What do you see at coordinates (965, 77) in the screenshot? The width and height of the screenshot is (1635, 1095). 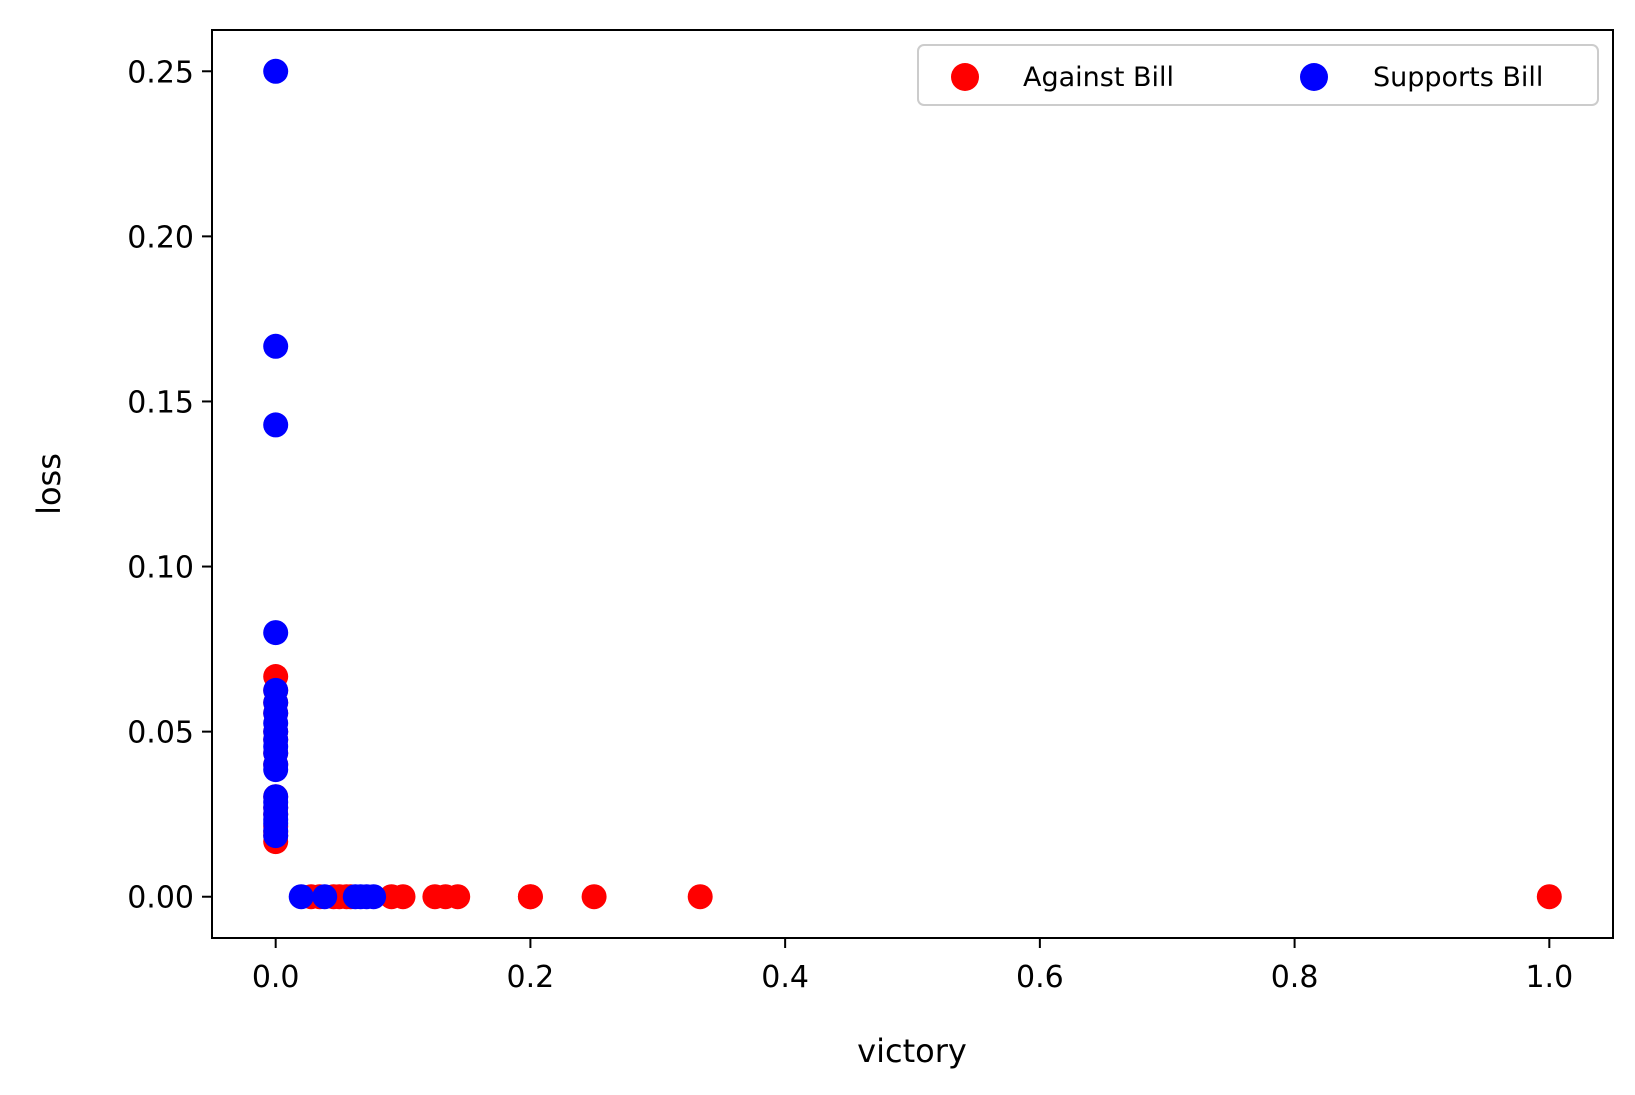 I see `legend-marker-against-bill` at bounding box center [965, 77].